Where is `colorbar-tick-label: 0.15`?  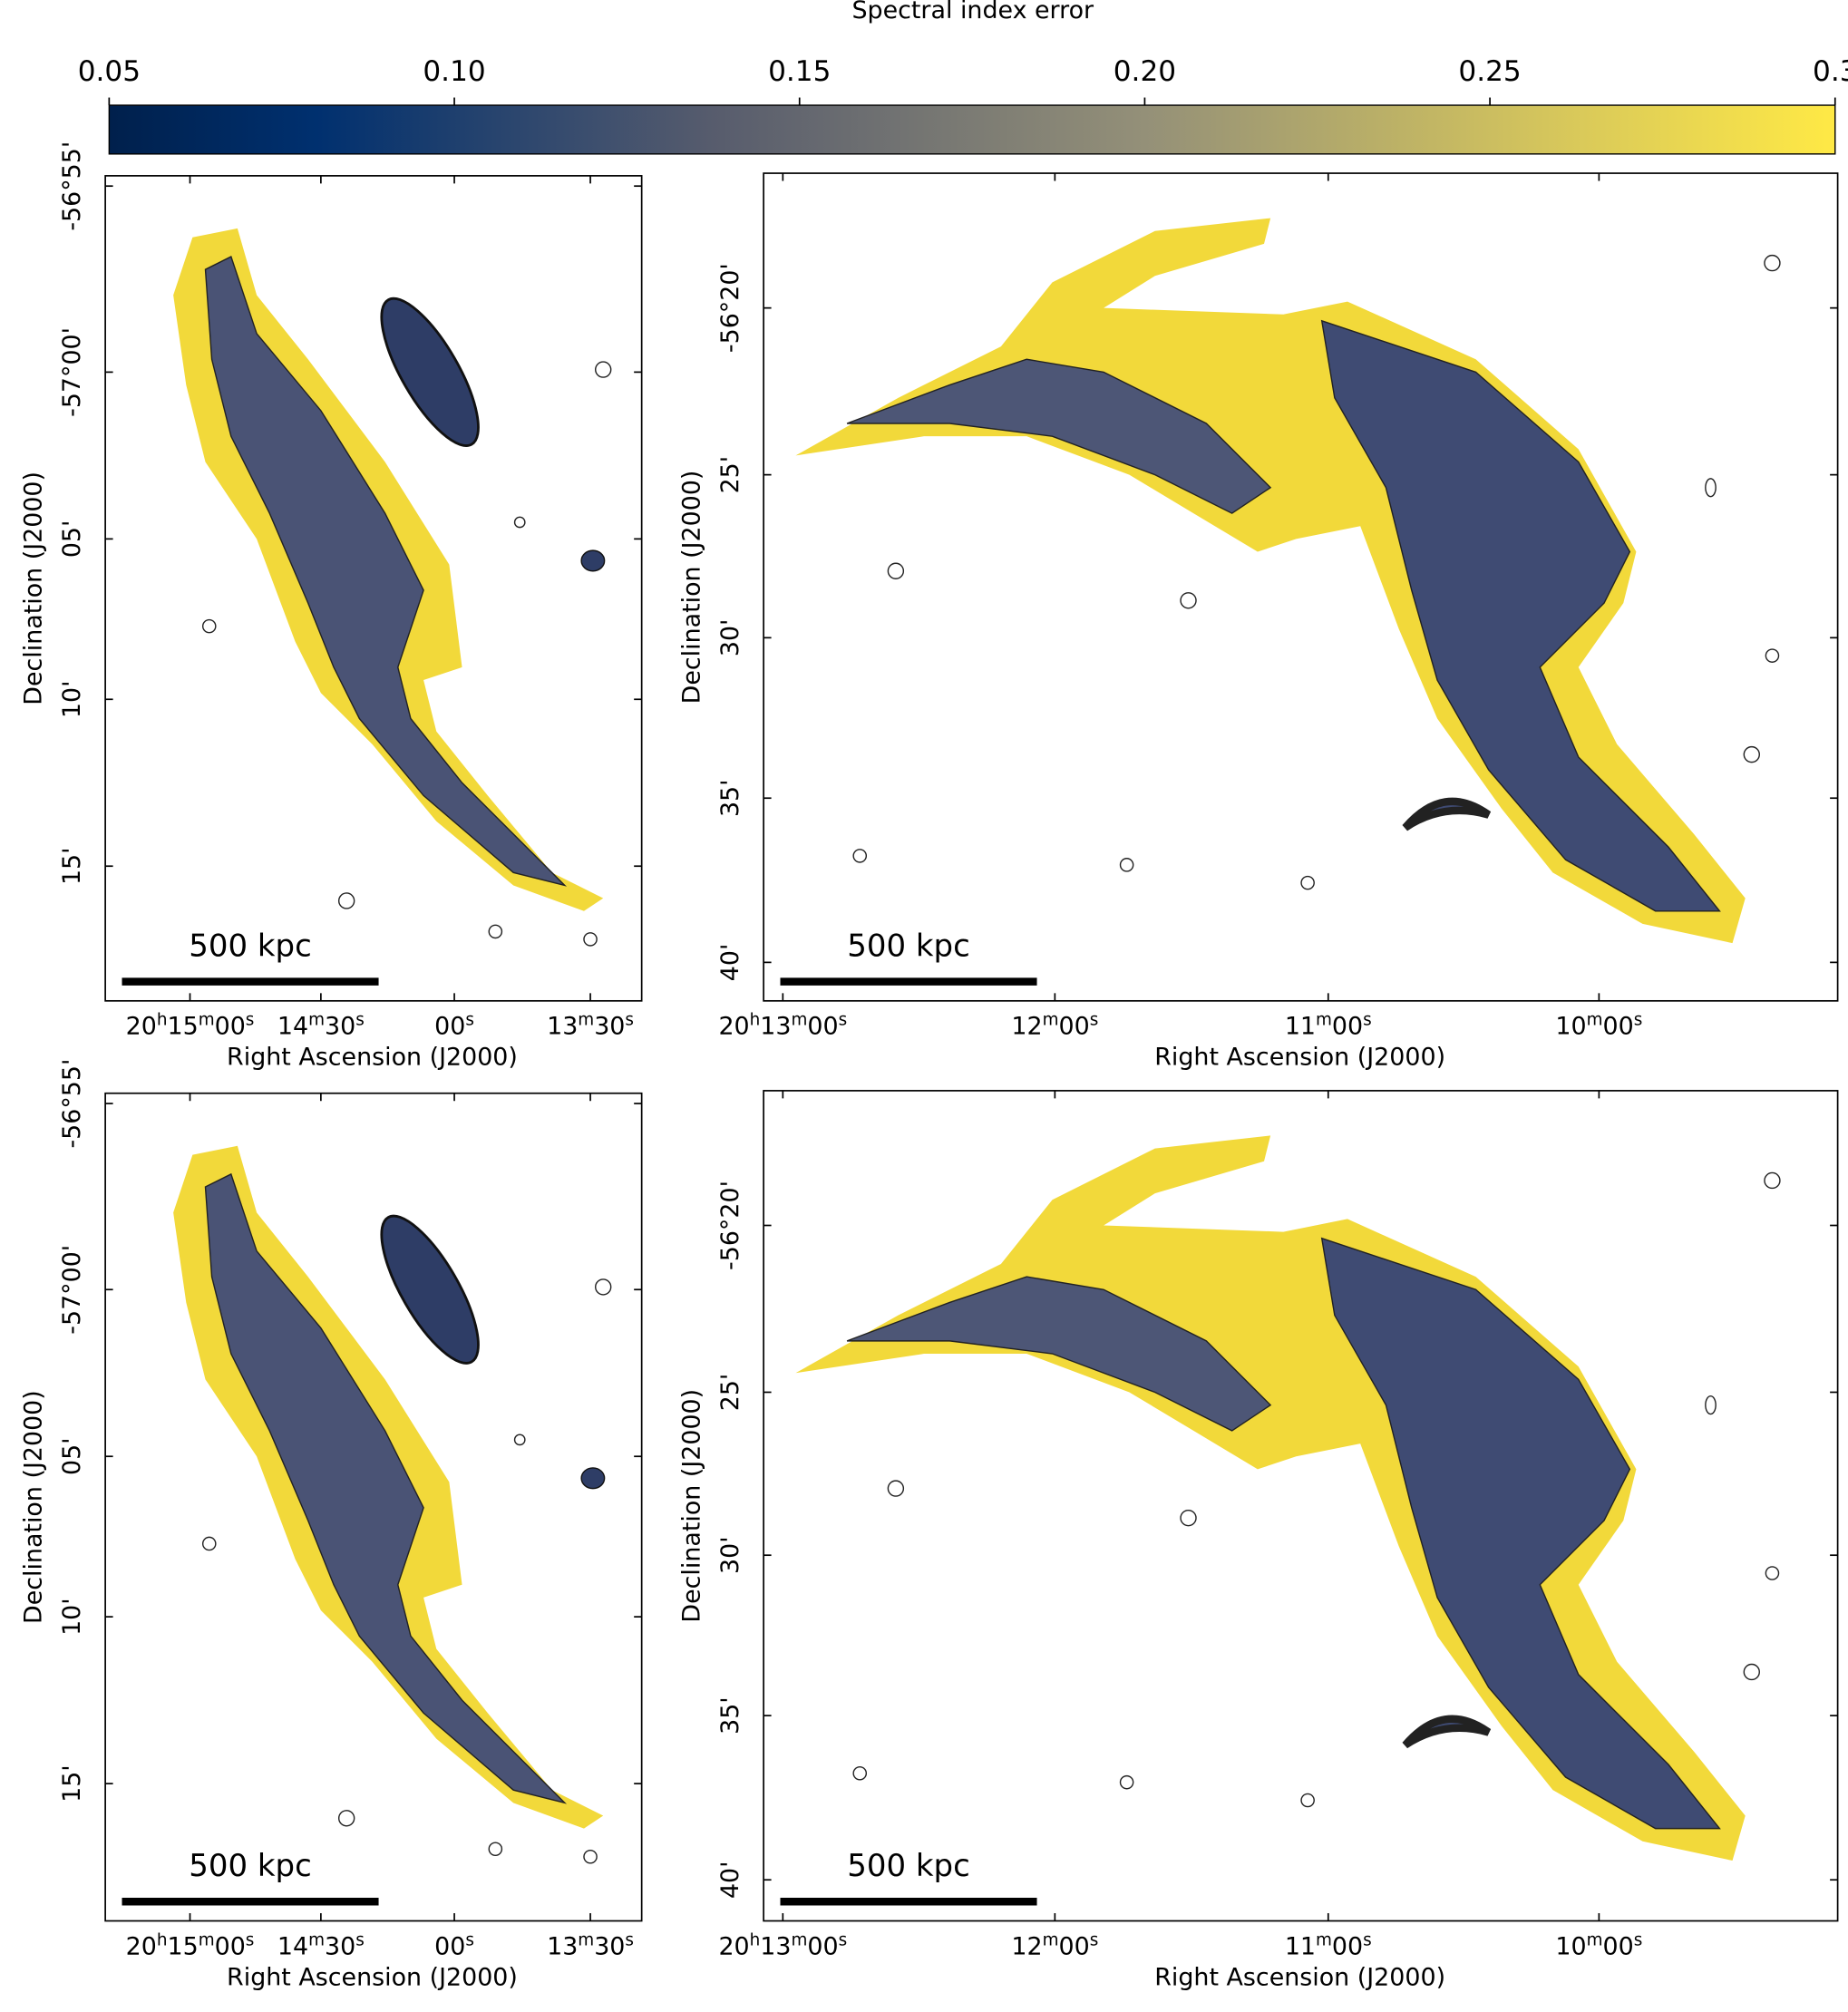
colorbar-tick-label: 0.15 is located at coordinates (799, 71).